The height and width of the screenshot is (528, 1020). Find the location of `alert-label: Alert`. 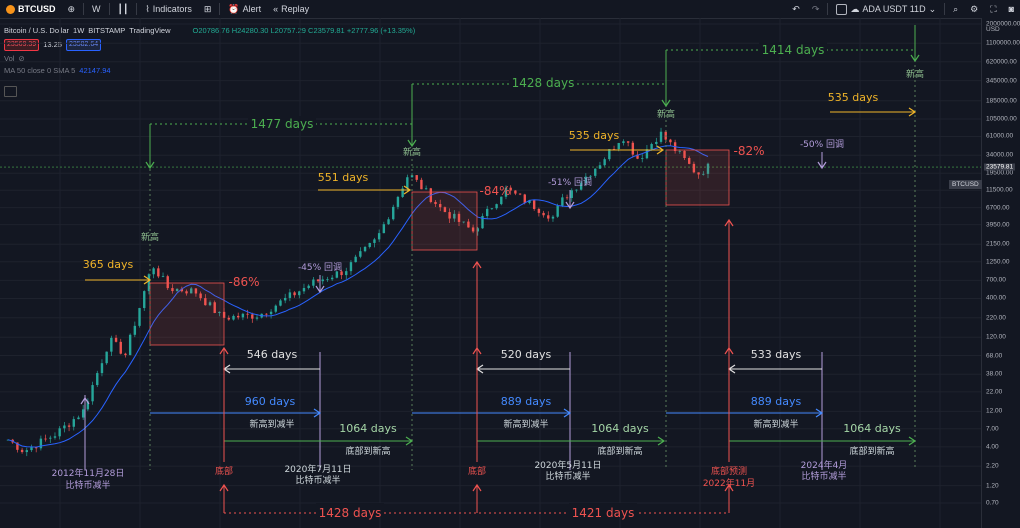

alert-label: Alert is located at coordinates (252, 9).